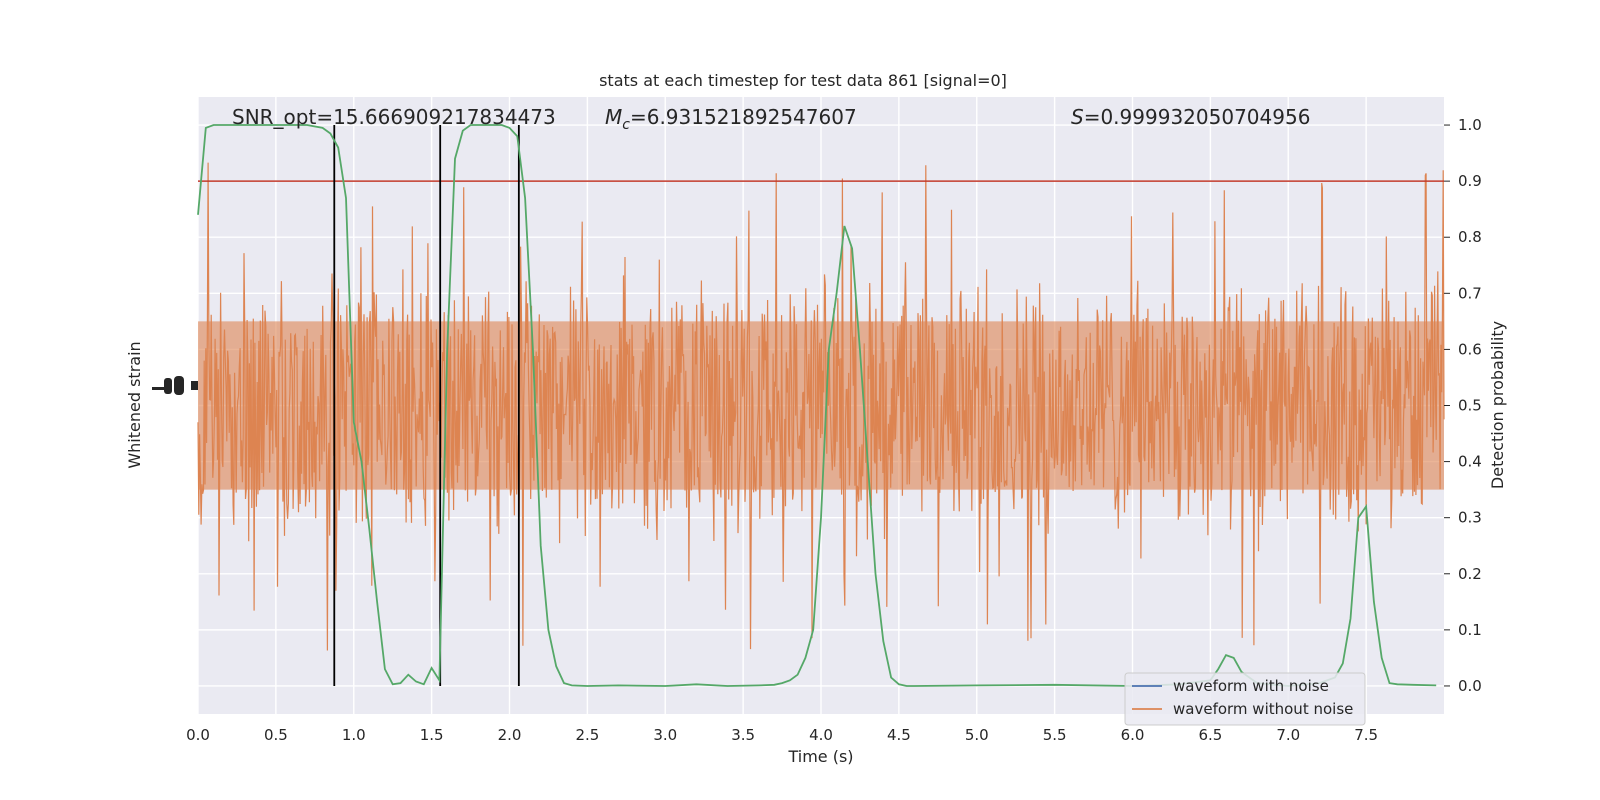  I want to click on x-tick-label: 1.0, so click(354, 735).